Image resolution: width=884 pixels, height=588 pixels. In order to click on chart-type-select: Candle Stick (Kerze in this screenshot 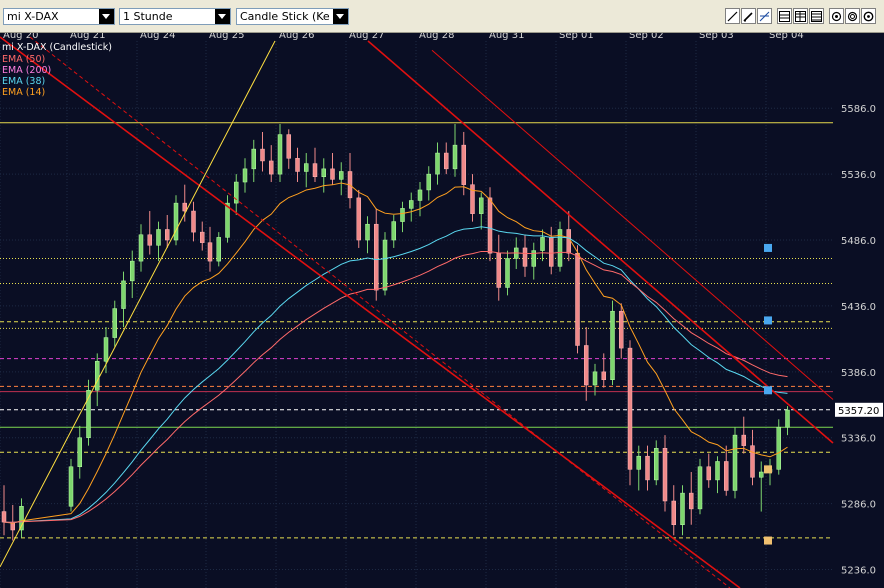, I will do `click(292, 16)`.